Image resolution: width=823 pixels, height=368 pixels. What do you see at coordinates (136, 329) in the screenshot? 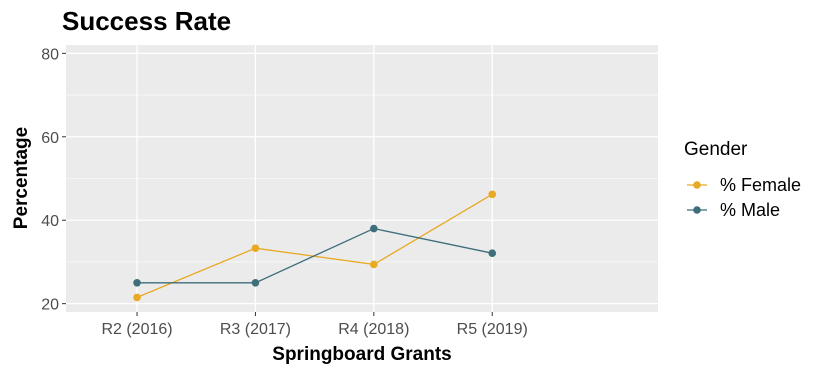
I see `x-tick-label: R2 (2016)` at bounding box center [136, 329].